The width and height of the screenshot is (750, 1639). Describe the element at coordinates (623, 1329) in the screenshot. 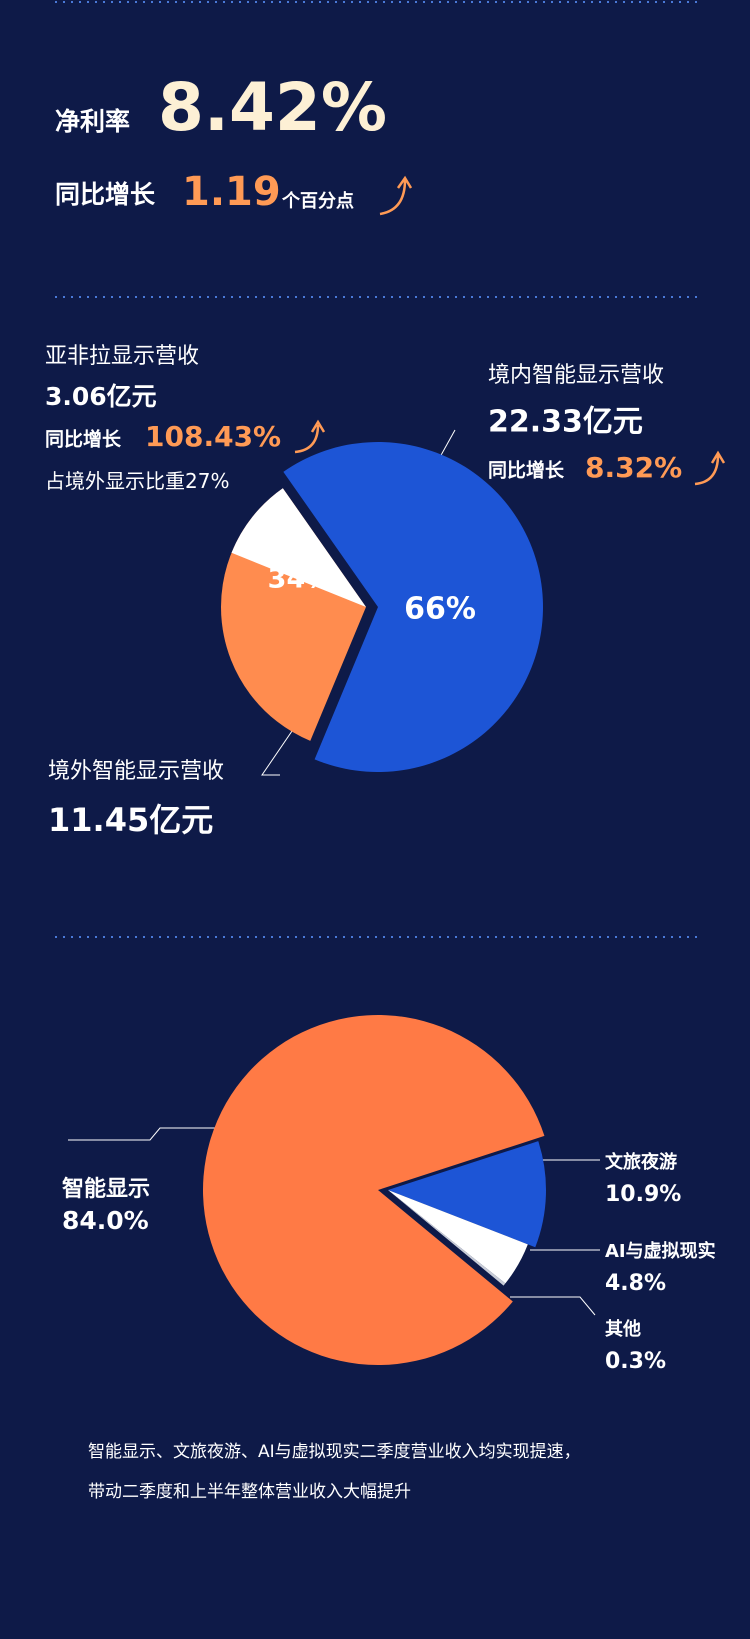

I see `category-label: 其他` at that location.